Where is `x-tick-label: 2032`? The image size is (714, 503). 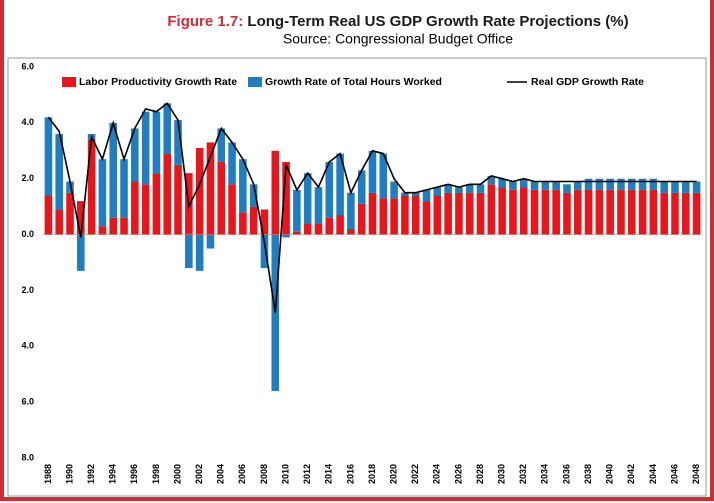
x-tick-label: 2032 is located at coordinates (523, 474).